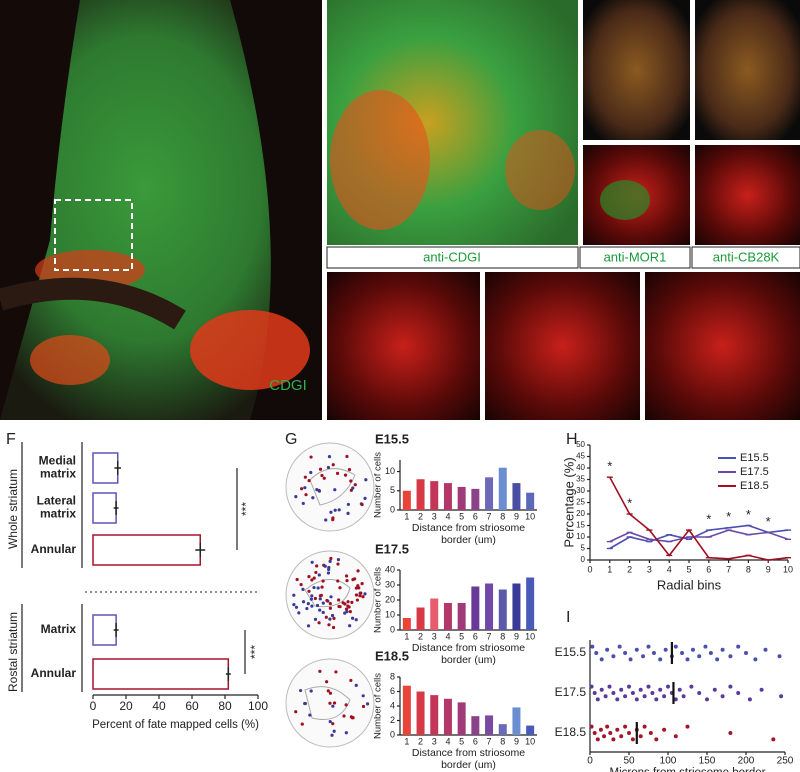 The width and height of the screenshot is (800, 772). What do you see at coordinates (745, 257) in the screenshot?
I see `label-bar` at bounding box center [745, 257].